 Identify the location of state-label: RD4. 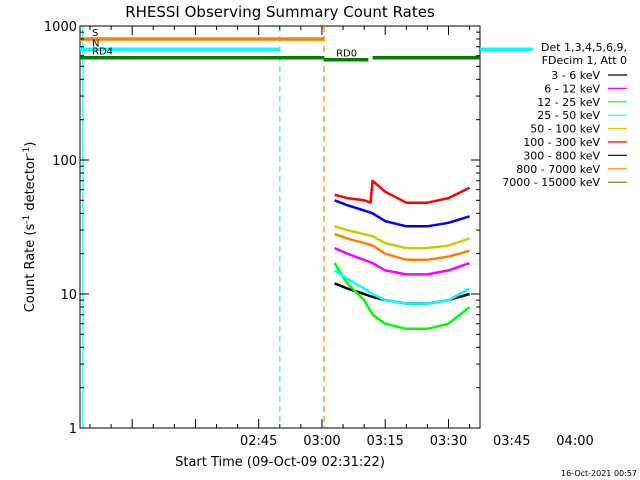
(102, 52).